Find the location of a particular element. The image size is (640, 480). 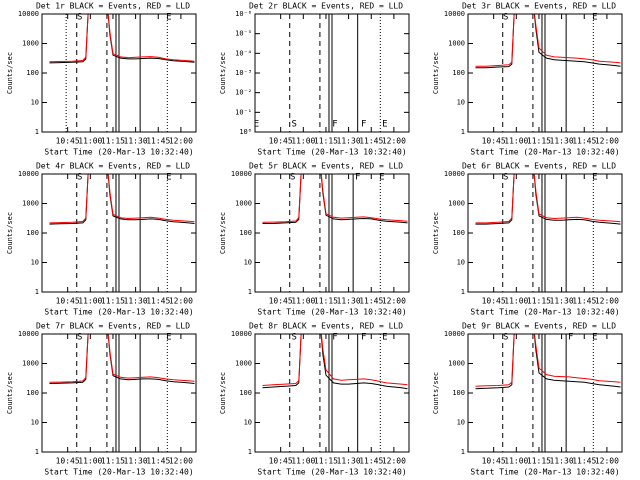

y-tick-label: 10⁰ is located at coordinates (245, 132).